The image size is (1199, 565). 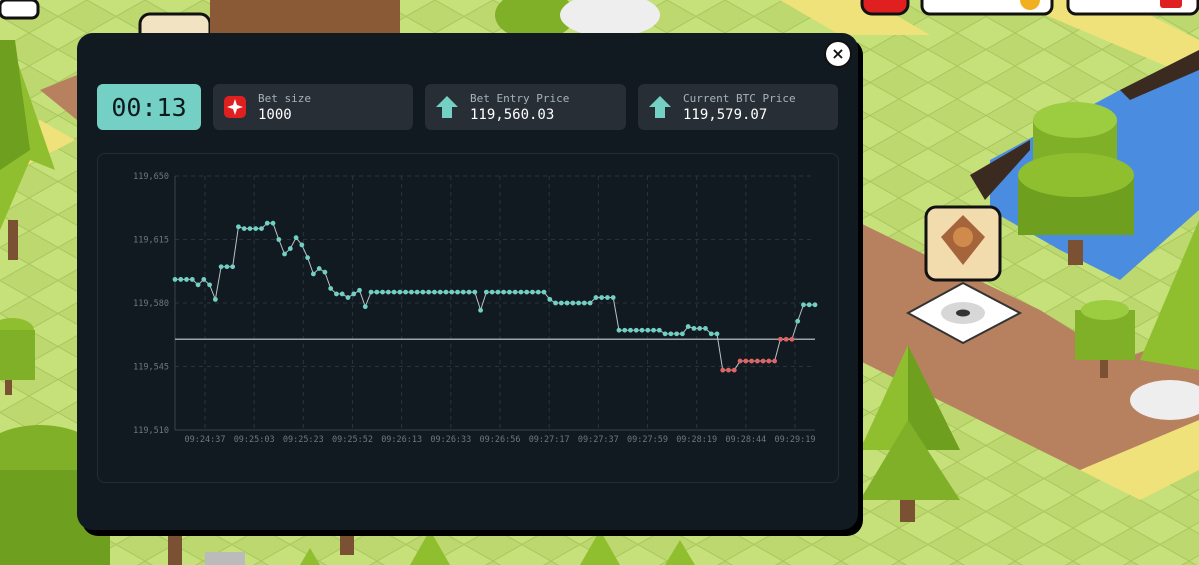 What do you see at coordinates (838, 54) in the screenshot?
I see `close-button: ×` at bounding box center [838, 54].